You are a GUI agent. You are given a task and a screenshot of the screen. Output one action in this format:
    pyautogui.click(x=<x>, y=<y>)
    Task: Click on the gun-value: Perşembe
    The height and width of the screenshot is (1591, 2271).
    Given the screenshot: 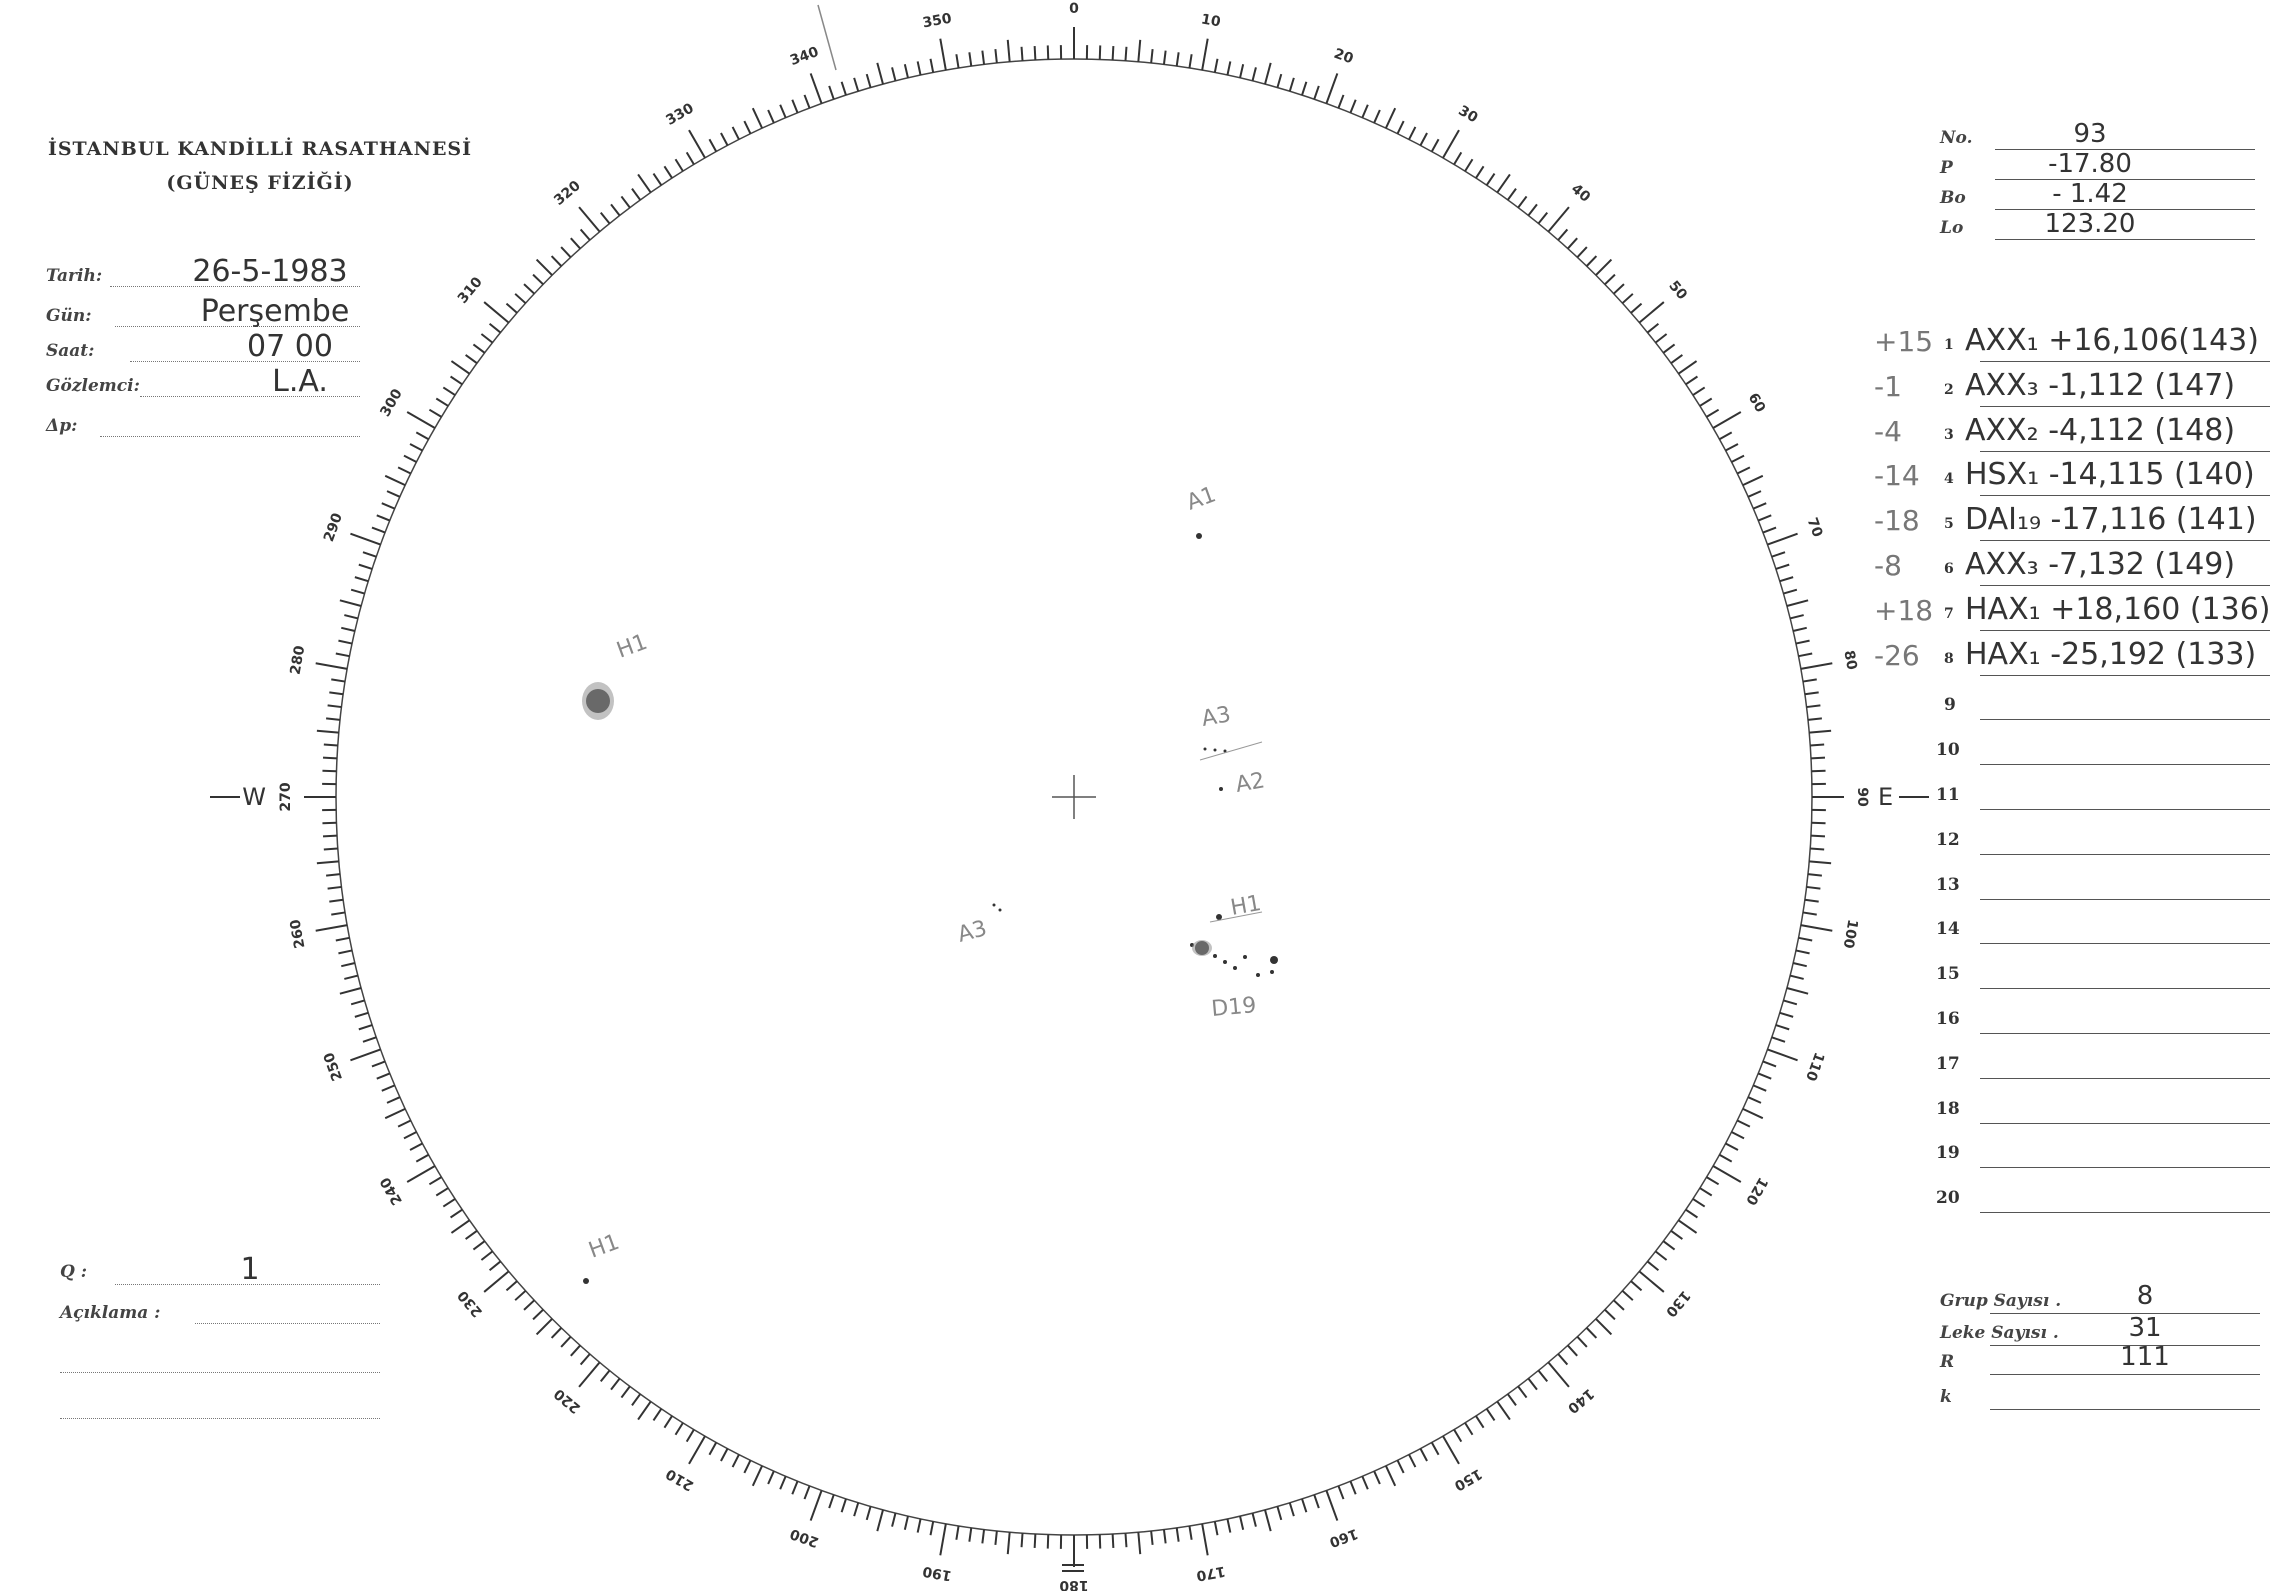 What is the action you would take?
    pyautogui.click(x=275, y=311)
    